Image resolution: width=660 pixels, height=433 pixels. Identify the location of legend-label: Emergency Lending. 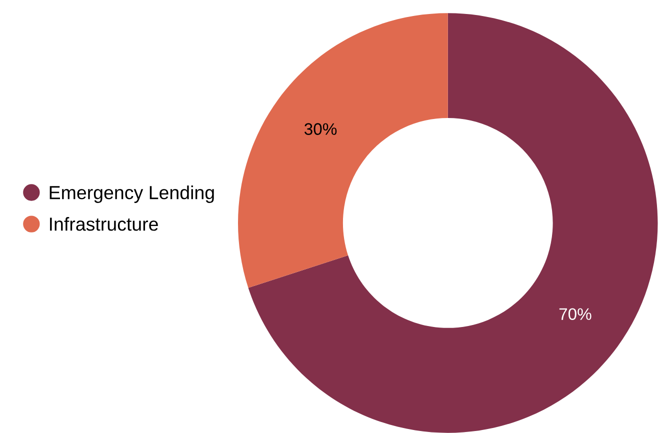
(132, 194).